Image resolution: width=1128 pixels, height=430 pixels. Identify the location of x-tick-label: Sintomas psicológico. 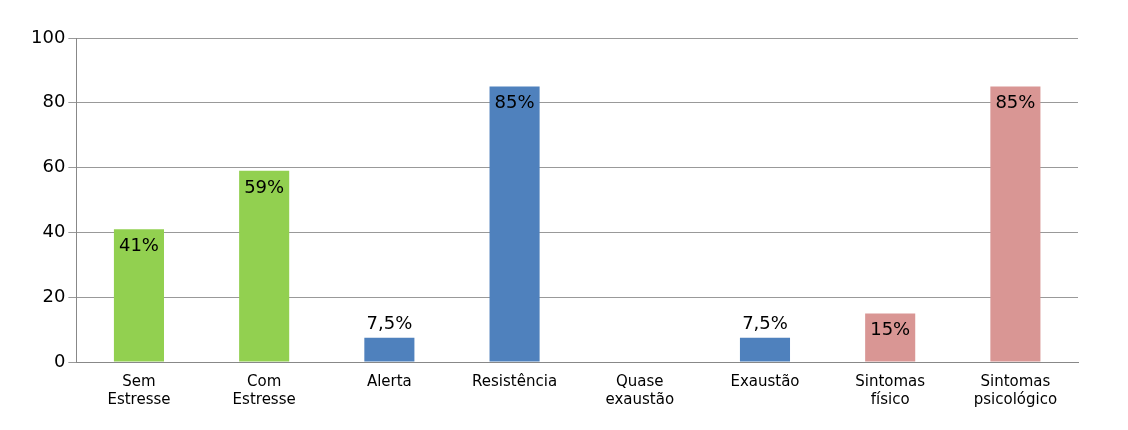
(1015, 389).